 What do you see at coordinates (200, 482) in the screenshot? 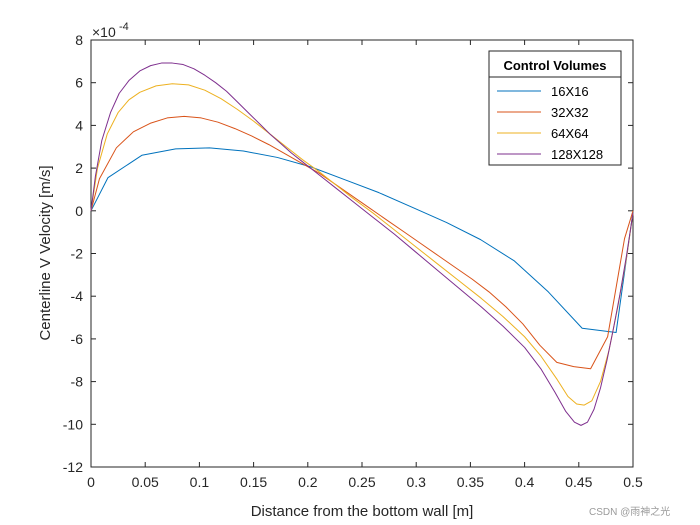
I see `x-tick-label: 0.1` at bounding box center [200, 482].